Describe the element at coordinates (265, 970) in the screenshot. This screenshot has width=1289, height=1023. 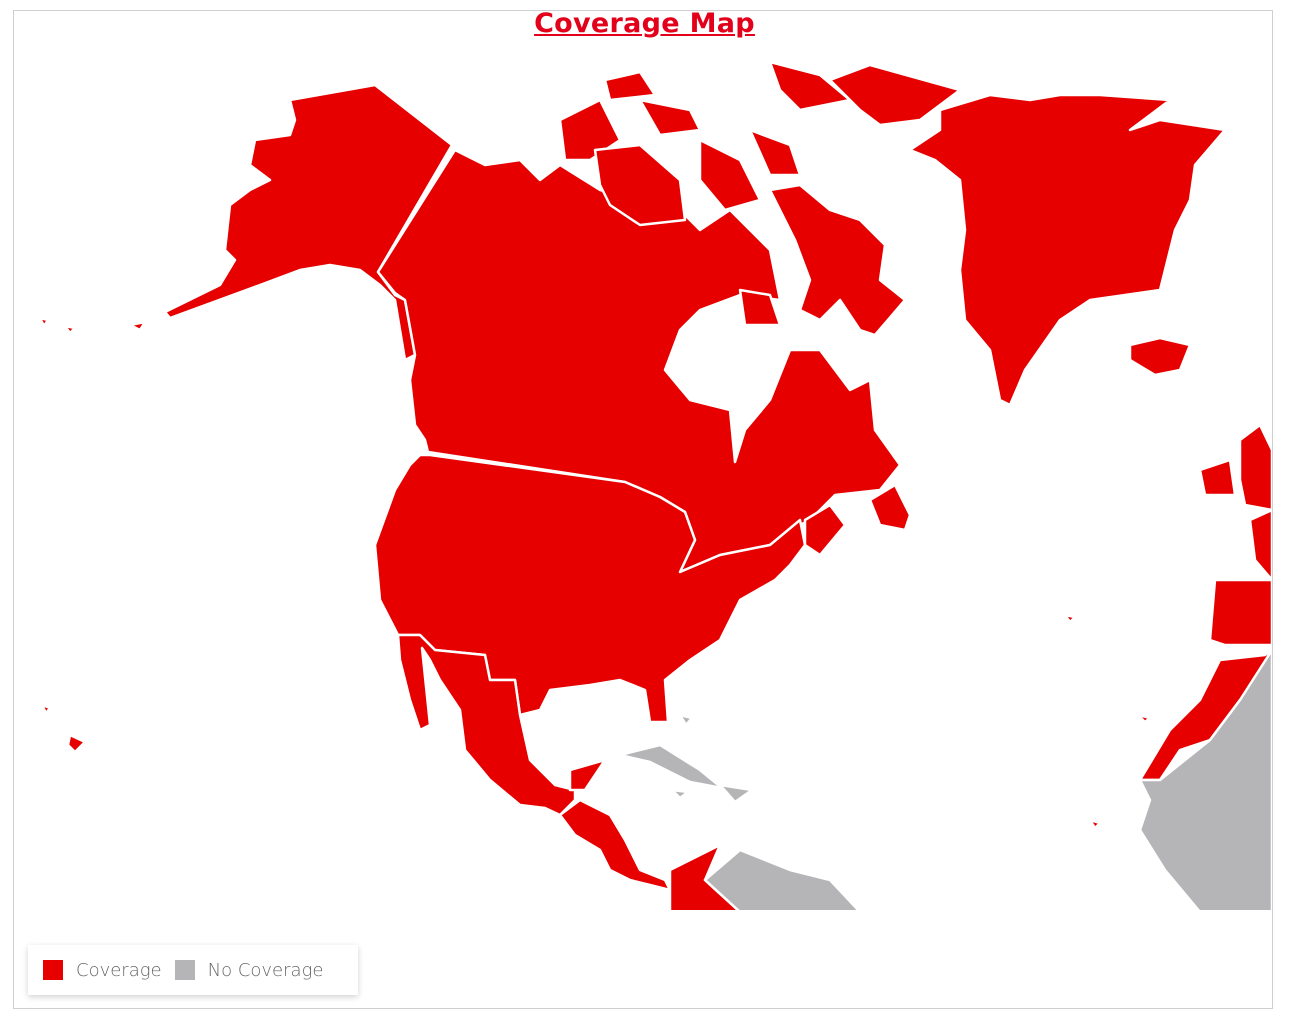
I see `legend-no-coverage-label: No Coverage` at that location.